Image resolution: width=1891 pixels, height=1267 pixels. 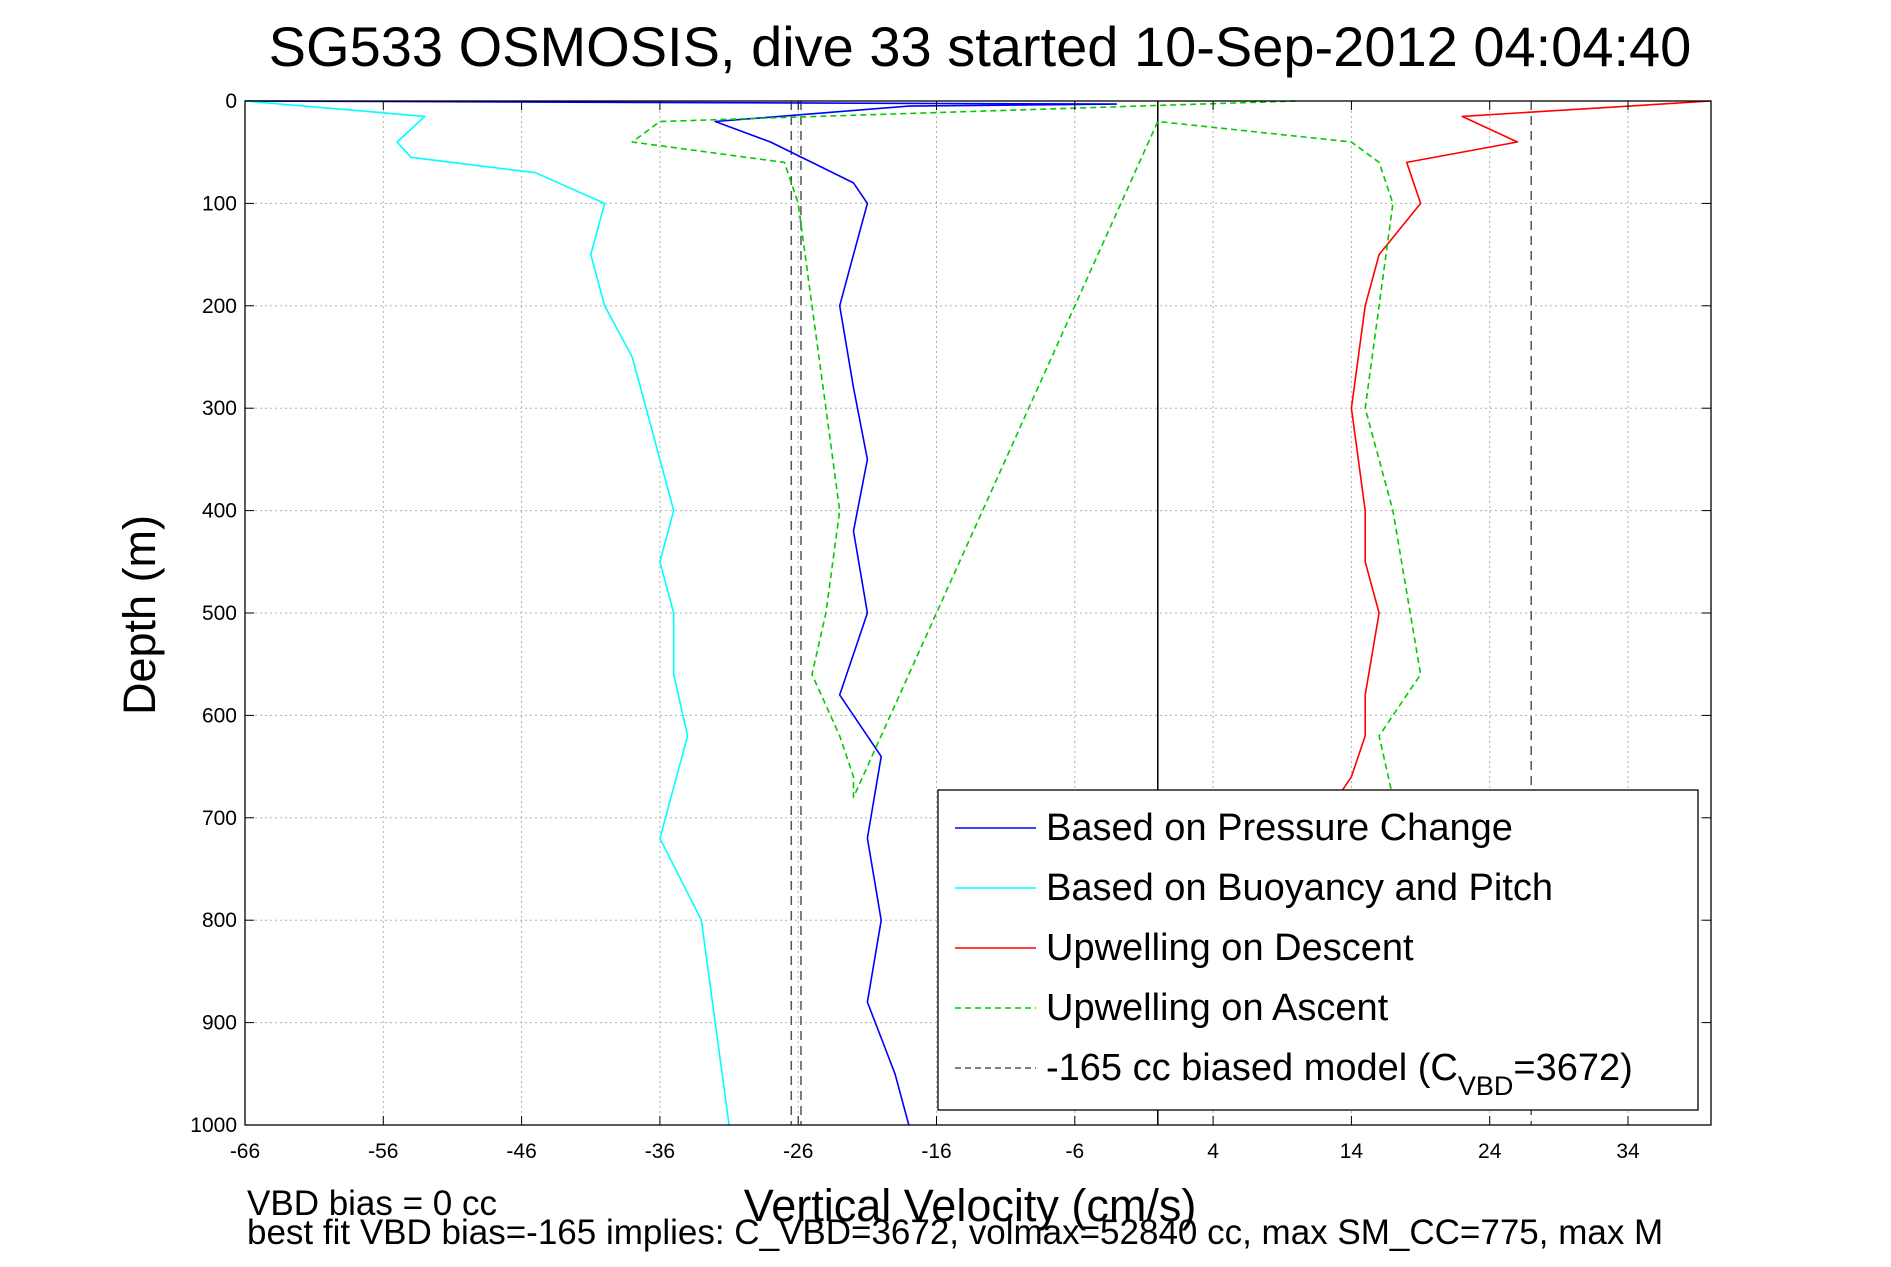 I want to click on y-tick-label: 500, so click(x=219, y=613).